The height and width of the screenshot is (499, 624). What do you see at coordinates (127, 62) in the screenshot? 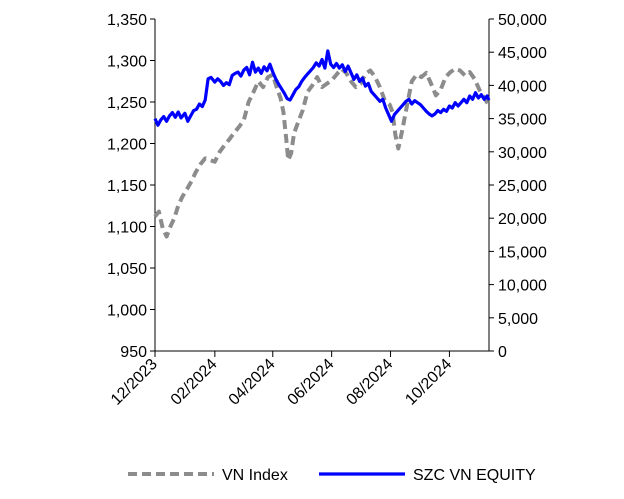
I see `y-left-tick-label: 1,300` at bounding box center [127, 62].